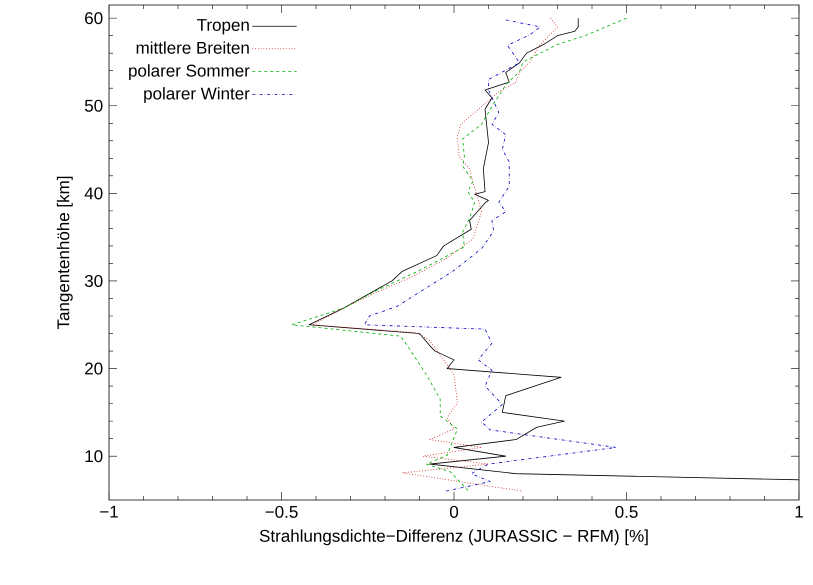 The height and width of the screenshot is (585, 813). Describe the element at coordinates (94, 456) in the screenshot. I see `y-tick-label: 10` at that location.